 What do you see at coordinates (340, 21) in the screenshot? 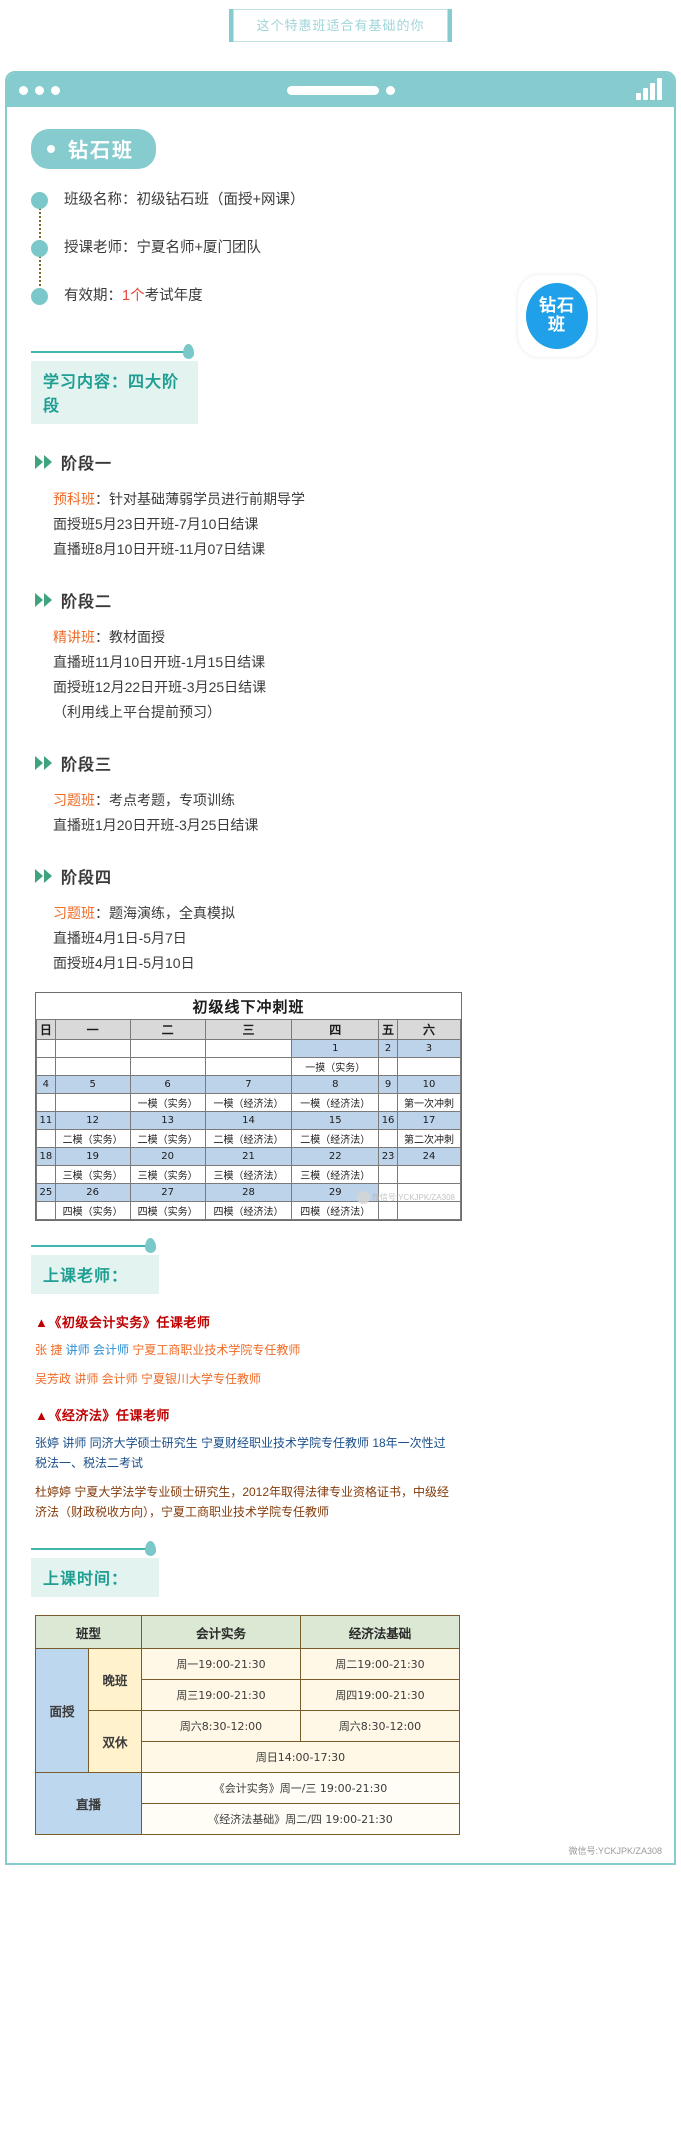
I see `top-tag-container: 这个特惠班适合有基础的你` at bounding box center [340, 21].